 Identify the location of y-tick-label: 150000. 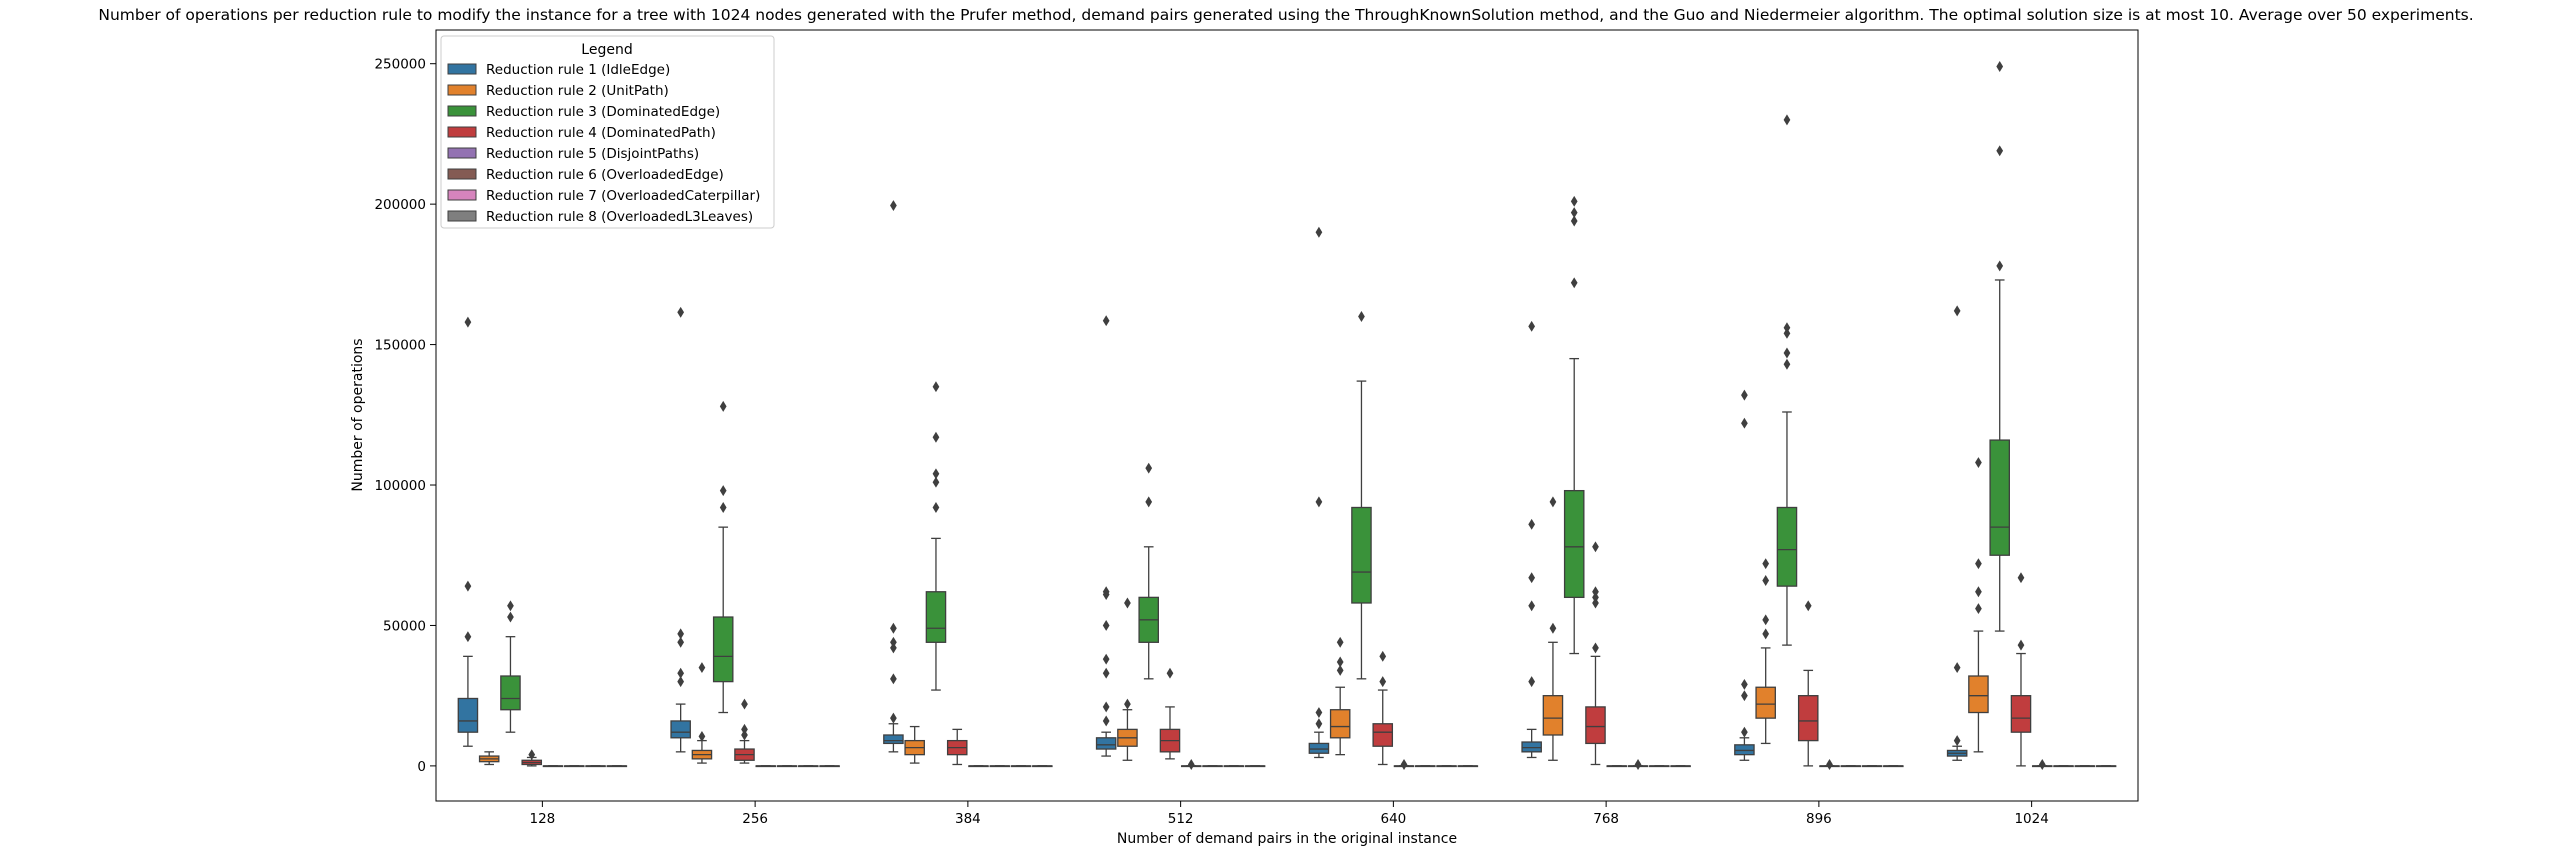
(400, 346).